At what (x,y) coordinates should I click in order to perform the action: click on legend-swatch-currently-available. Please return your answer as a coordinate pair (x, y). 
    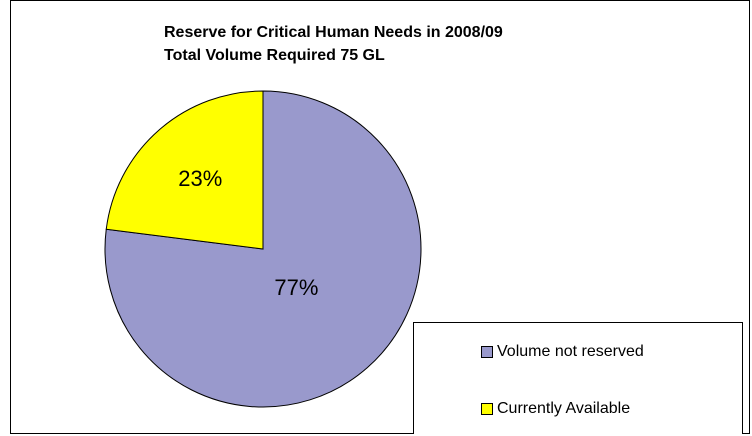
    Looking at the image, I should click on (487, 409).